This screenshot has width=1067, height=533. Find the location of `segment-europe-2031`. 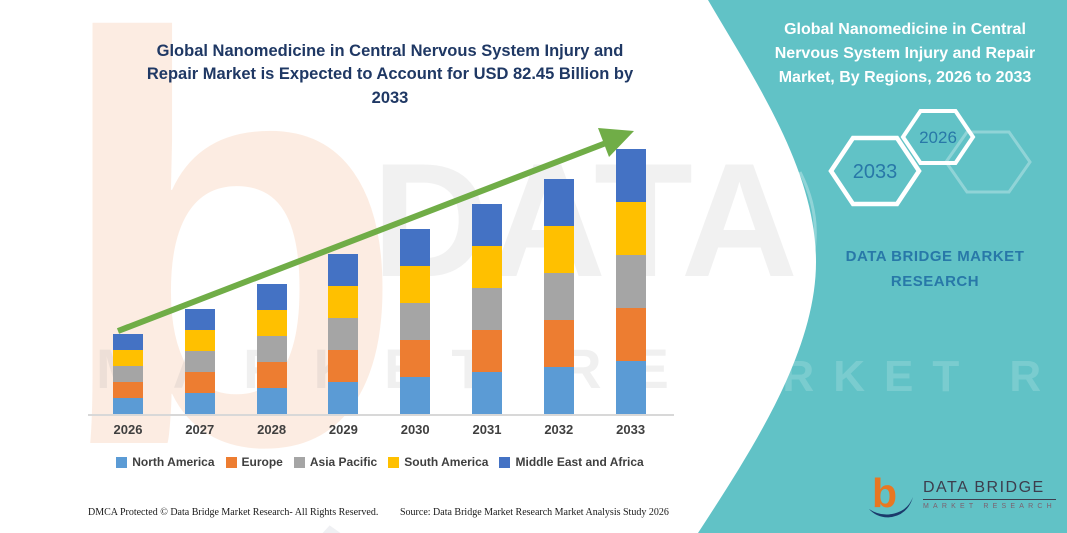

segment-europe-2031 is located at coordinates (487, 351).